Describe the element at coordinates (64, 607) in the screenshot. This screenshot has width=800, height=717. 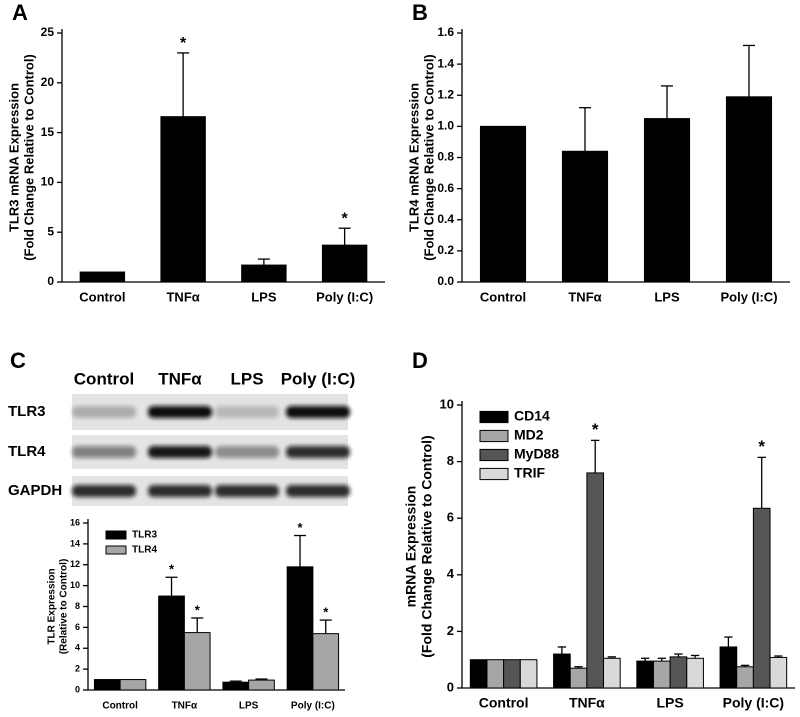
I see `y-axis-label: (Relative to Control)` at that location.